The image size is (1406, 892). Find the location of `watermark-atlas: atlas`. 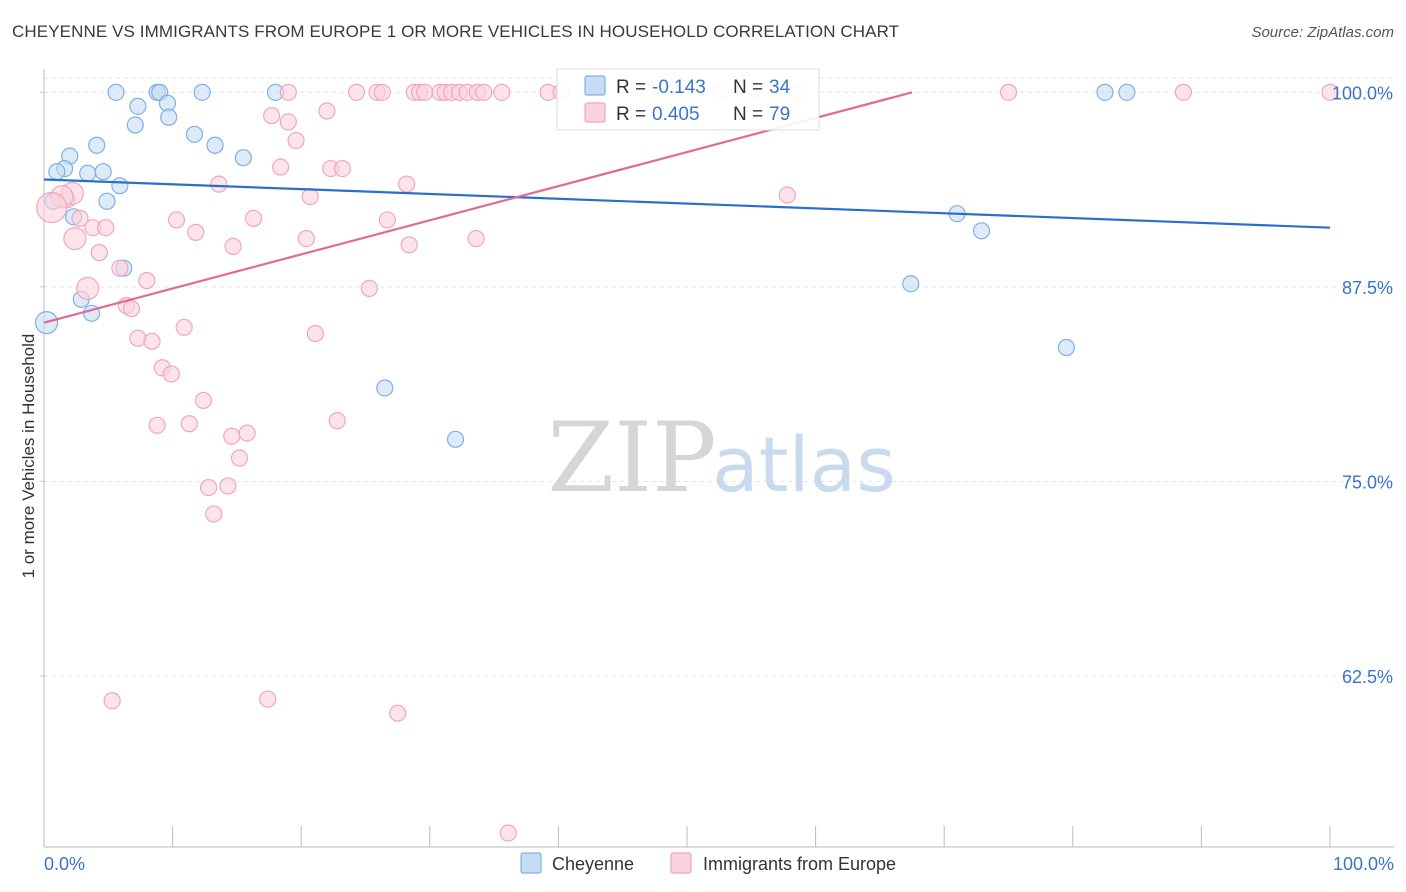

watermark-atlas: atlas is located at coordinates (804, 464).